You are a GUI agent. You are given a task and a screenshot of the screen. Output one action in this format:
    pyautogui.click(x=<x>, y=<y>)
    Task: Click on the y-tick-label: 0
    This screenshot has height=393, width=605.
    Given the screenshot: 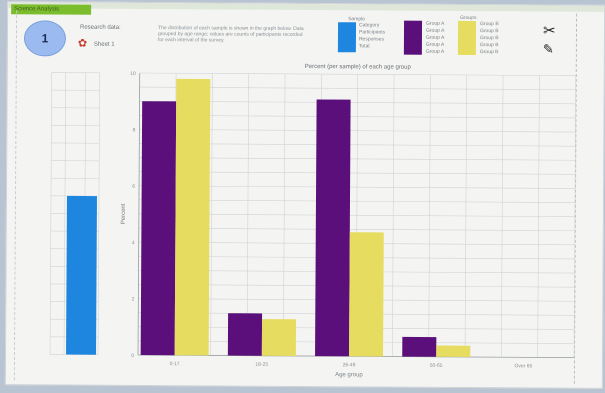 What is the action you would take?
    pyautogui.click(x=132, y=356)
    